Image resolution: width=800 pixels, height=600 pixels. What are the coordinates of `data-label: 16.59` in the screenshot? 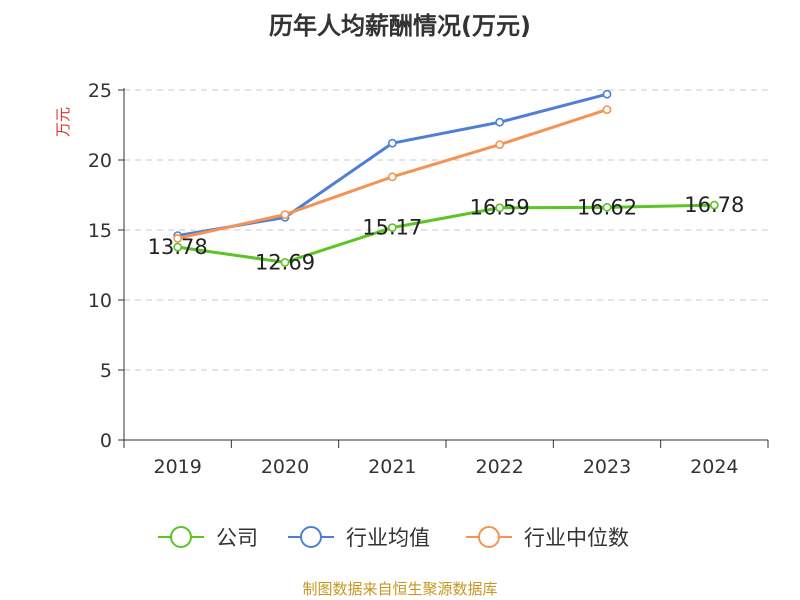 It's located at (500, 208).